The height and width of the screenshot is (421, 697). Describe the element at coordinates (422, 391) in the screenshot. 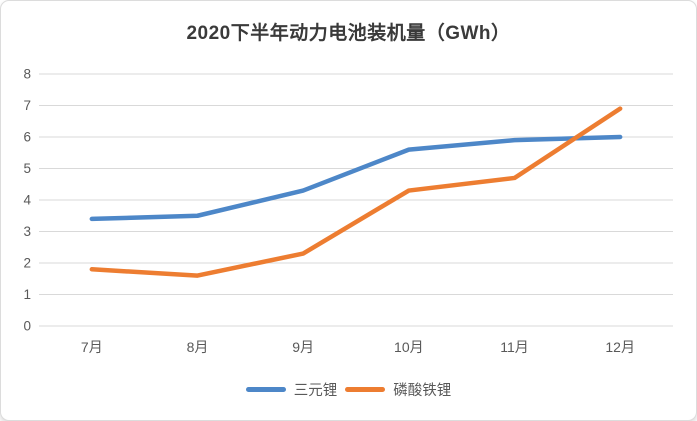

I see `legend-label-linsuantieli: 磷酸铁锂` at that location.